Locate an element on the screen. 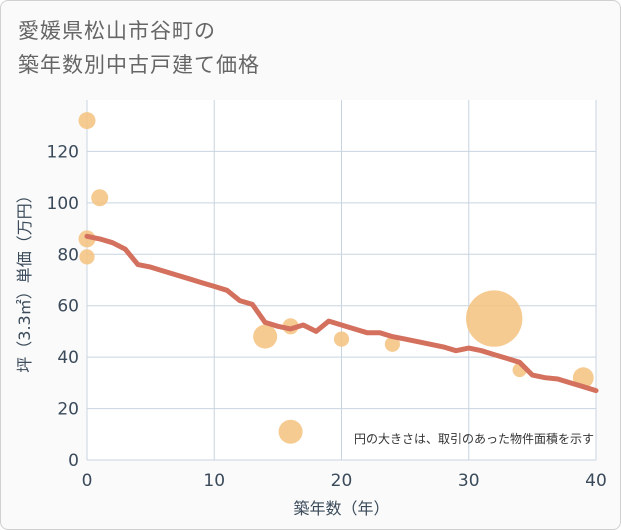 Image resolution: width=621 pixels, height=530 pixels. y-tick-label: 0 is located at coordinates (73, 461).